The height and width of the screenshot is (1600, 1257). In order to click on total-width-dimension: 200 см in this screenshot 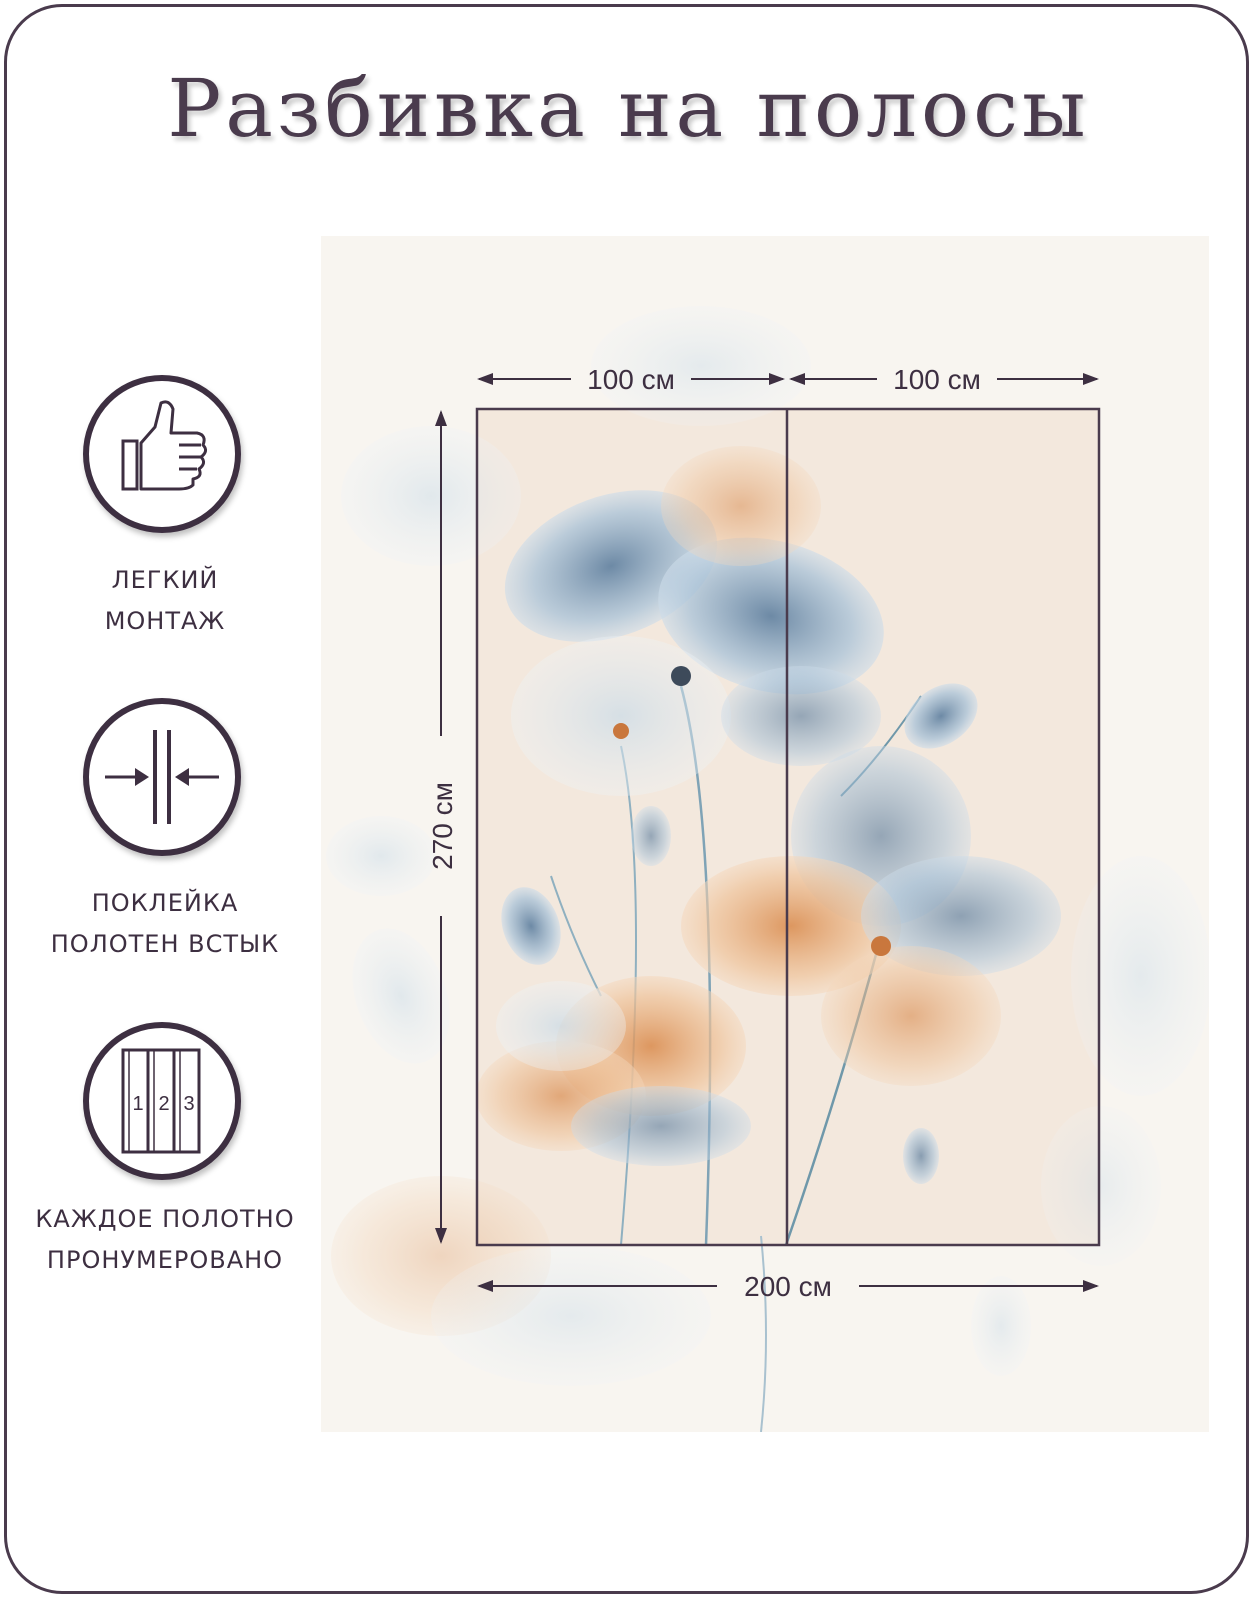, I will do `click(788, 1286)`.